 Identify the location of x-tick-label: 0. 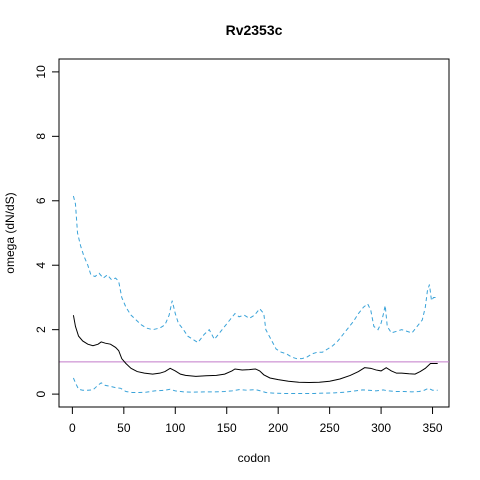
(72, 428).